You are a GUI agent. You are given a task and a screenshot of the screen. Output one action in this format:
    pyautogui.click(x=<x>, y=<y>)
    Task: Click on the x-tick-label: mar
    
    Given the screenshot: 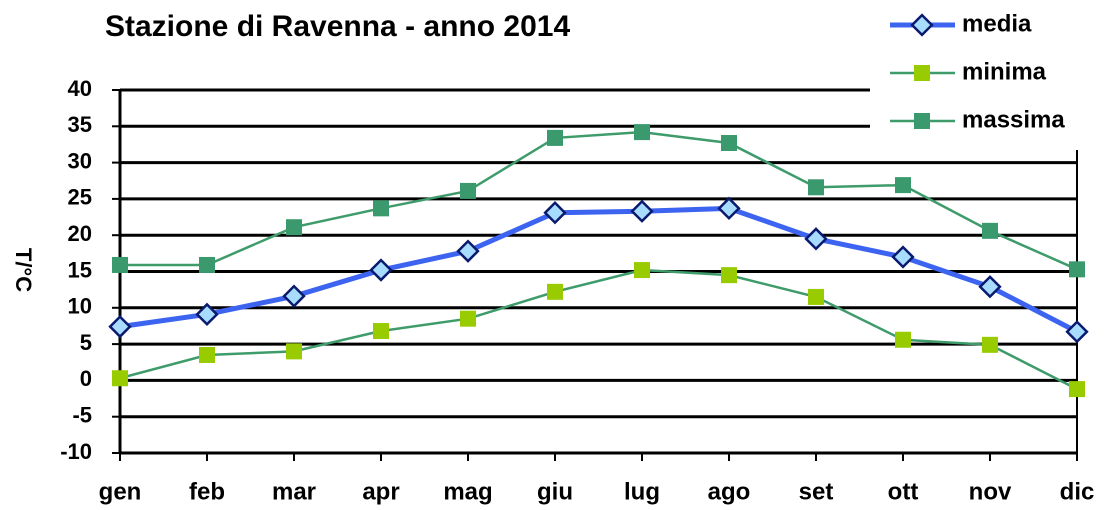 What is the action you would take?
    pyautogui.click(x=294, y=491)
    